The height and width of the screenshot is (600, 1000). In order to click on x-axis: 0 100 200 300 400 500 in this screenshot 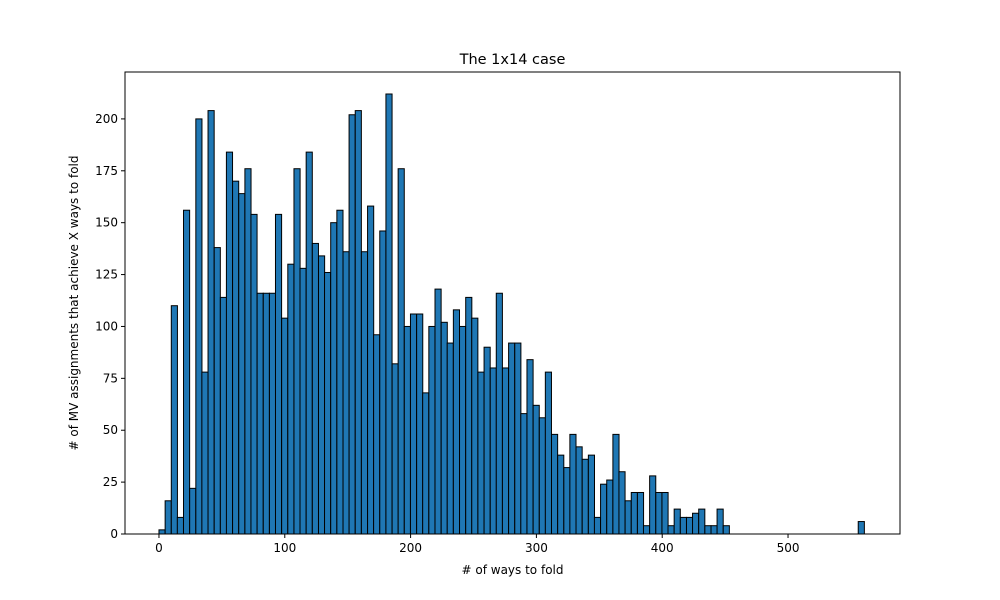, I will do `click(477, 544)`.